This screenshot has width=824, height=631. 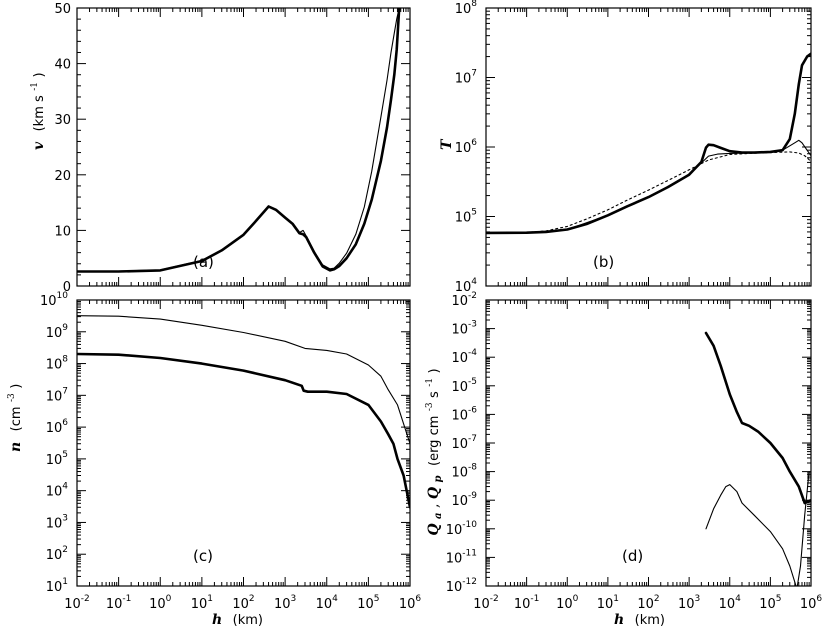 I want to click on c-xtick-label: 10⁰, so click(x=160, y=603).